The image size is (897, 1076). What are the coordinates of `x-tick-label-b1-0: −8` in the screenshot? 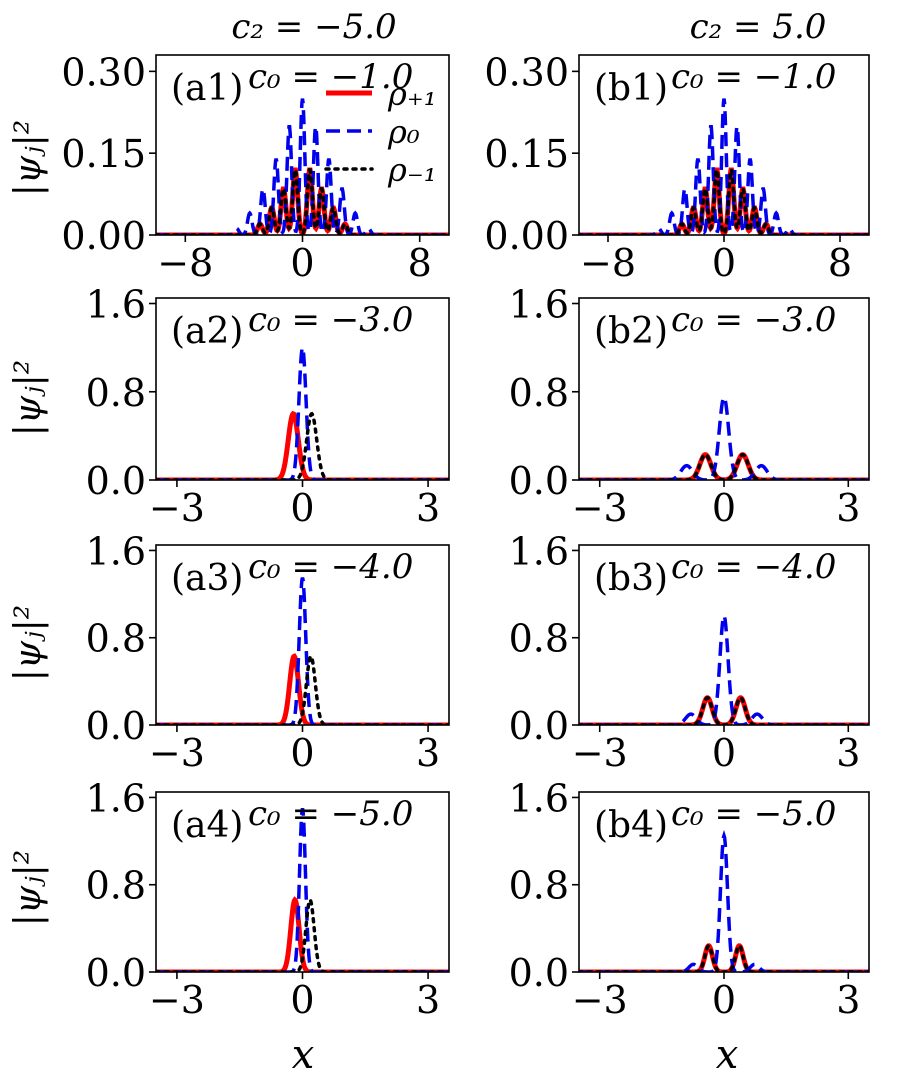 It's located at (608, 263).